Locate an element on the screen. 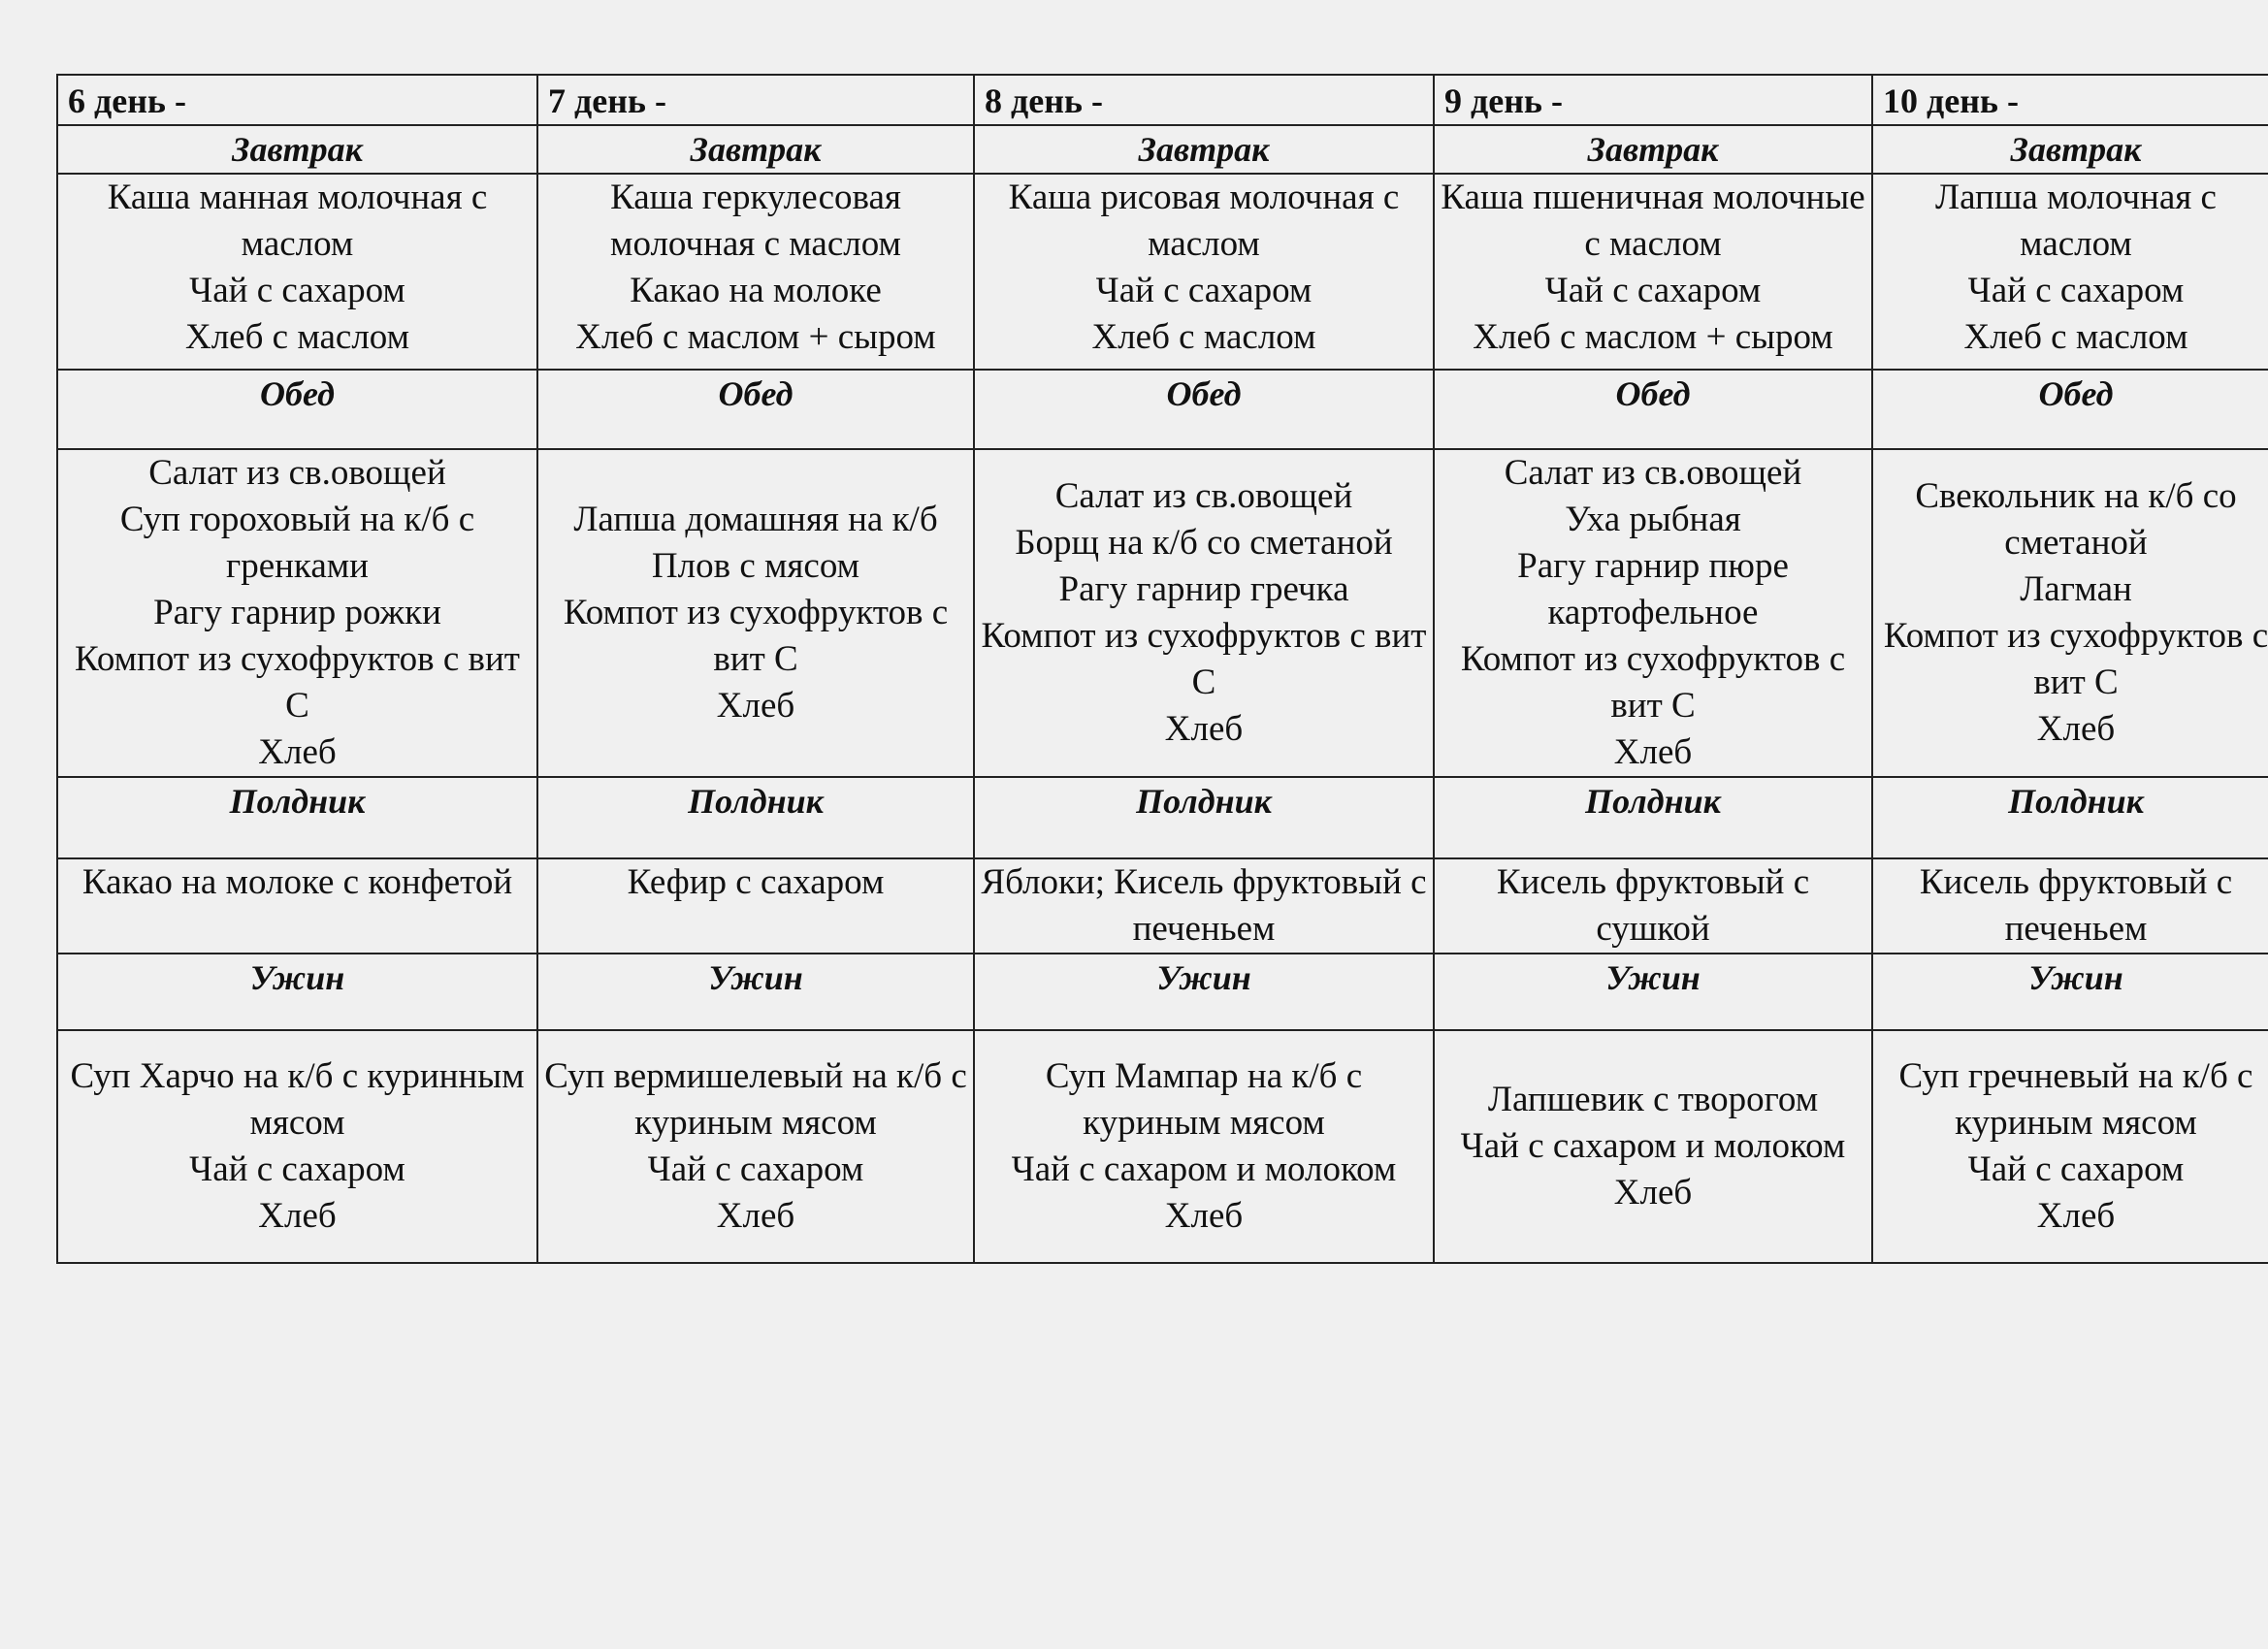 The height and width of the screenshot is (1649, 2268). menu-items-snack: Кисель фруктовый с сушкой is located at coordinates (1653, 905).